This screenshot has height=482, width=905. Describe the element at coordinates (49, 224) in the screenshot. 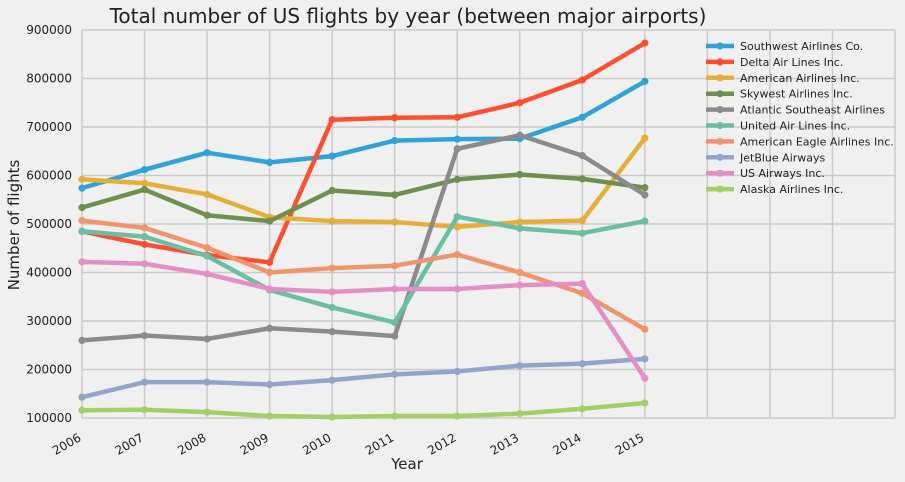

I see `y-tick-label: 500000` at that location.